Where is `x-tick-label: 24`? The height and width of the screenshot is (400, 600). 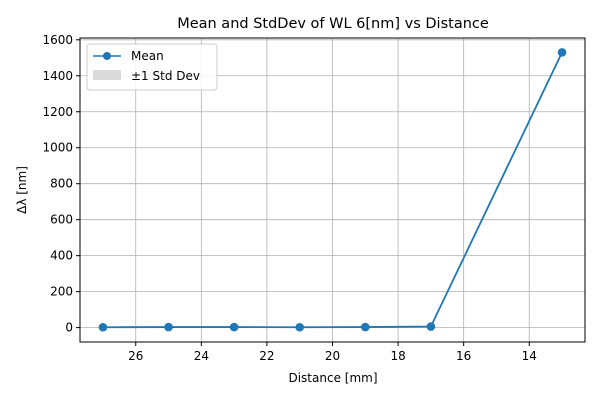
x-tick-label: 24 is located at coordinates (201, 356).